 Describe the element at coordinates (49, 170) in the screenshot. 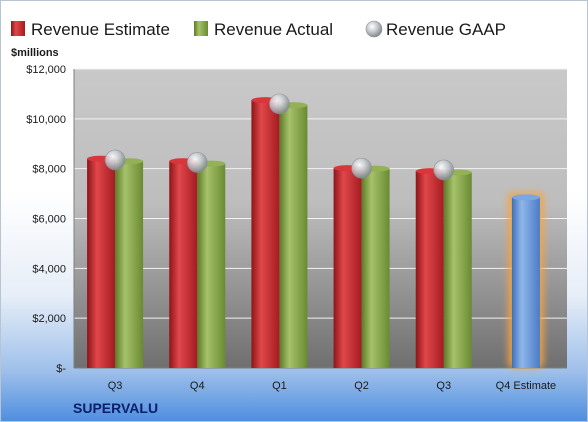

I see `y-tick-label: $8,000` at that location.